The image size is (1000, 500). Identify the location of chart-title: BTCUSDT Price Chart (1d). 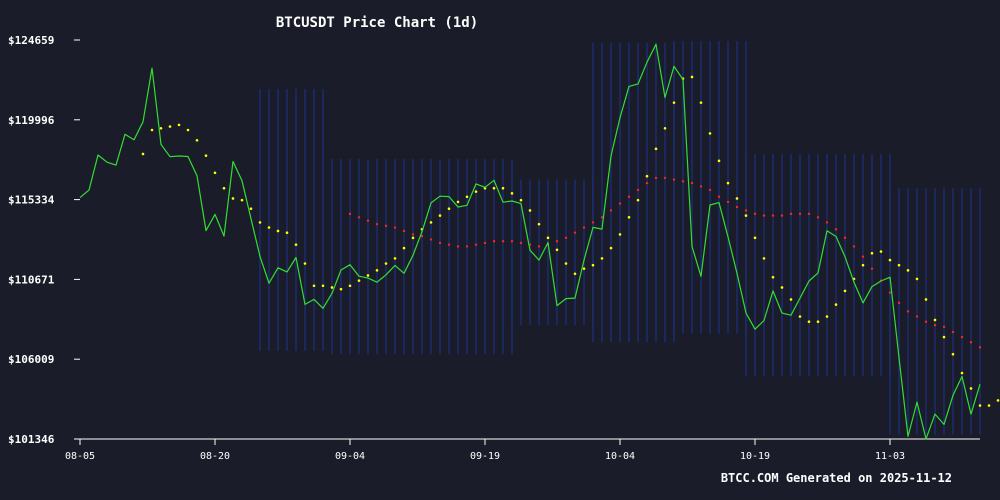
(377, 23).